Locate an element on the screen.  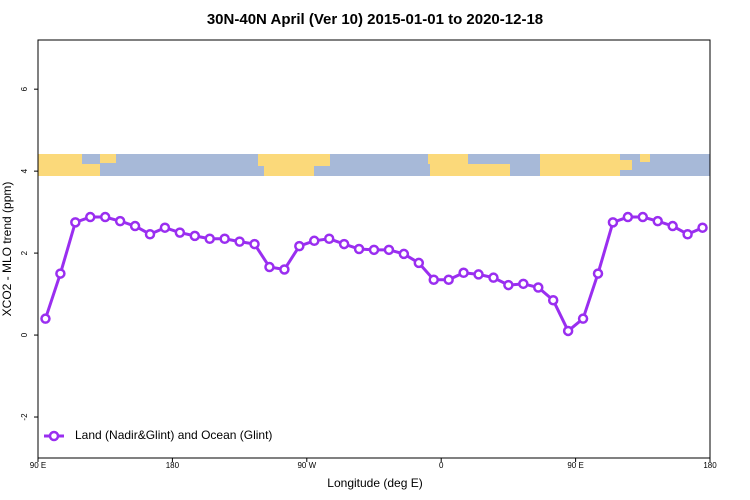
x-tick-label: 0 is located at coordinates (441, 465).